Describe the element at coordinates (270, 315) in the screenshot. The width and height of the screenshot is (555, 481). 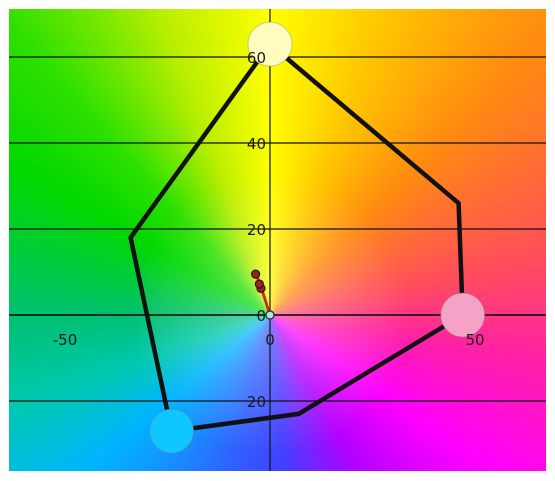
I see `origin-marker` at that location.